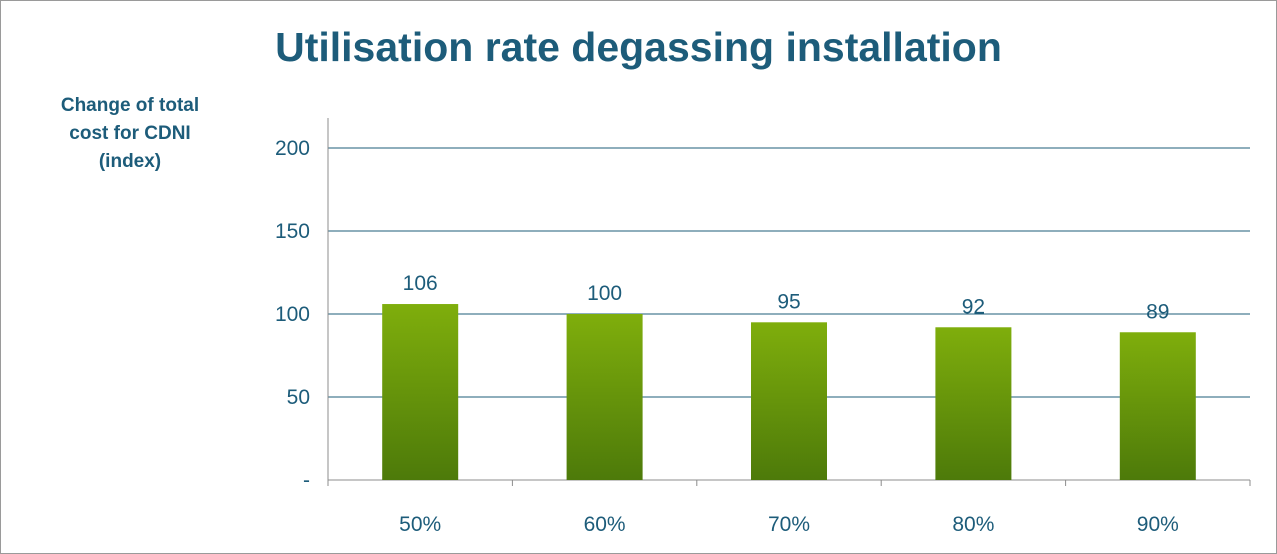 The width and height of the screenshot is (1277, 554). I want to click on y-tick-labels: - 50 100 150 200, so click(292, 314).